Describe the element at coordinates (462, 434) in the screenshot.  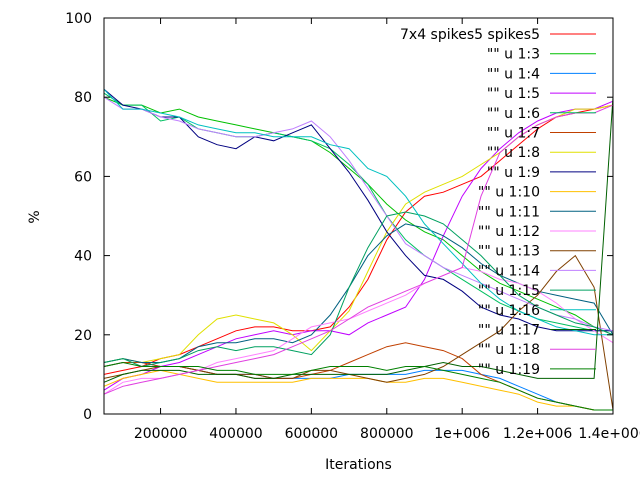
I see `x-tick-label: 1e+006` at that location.